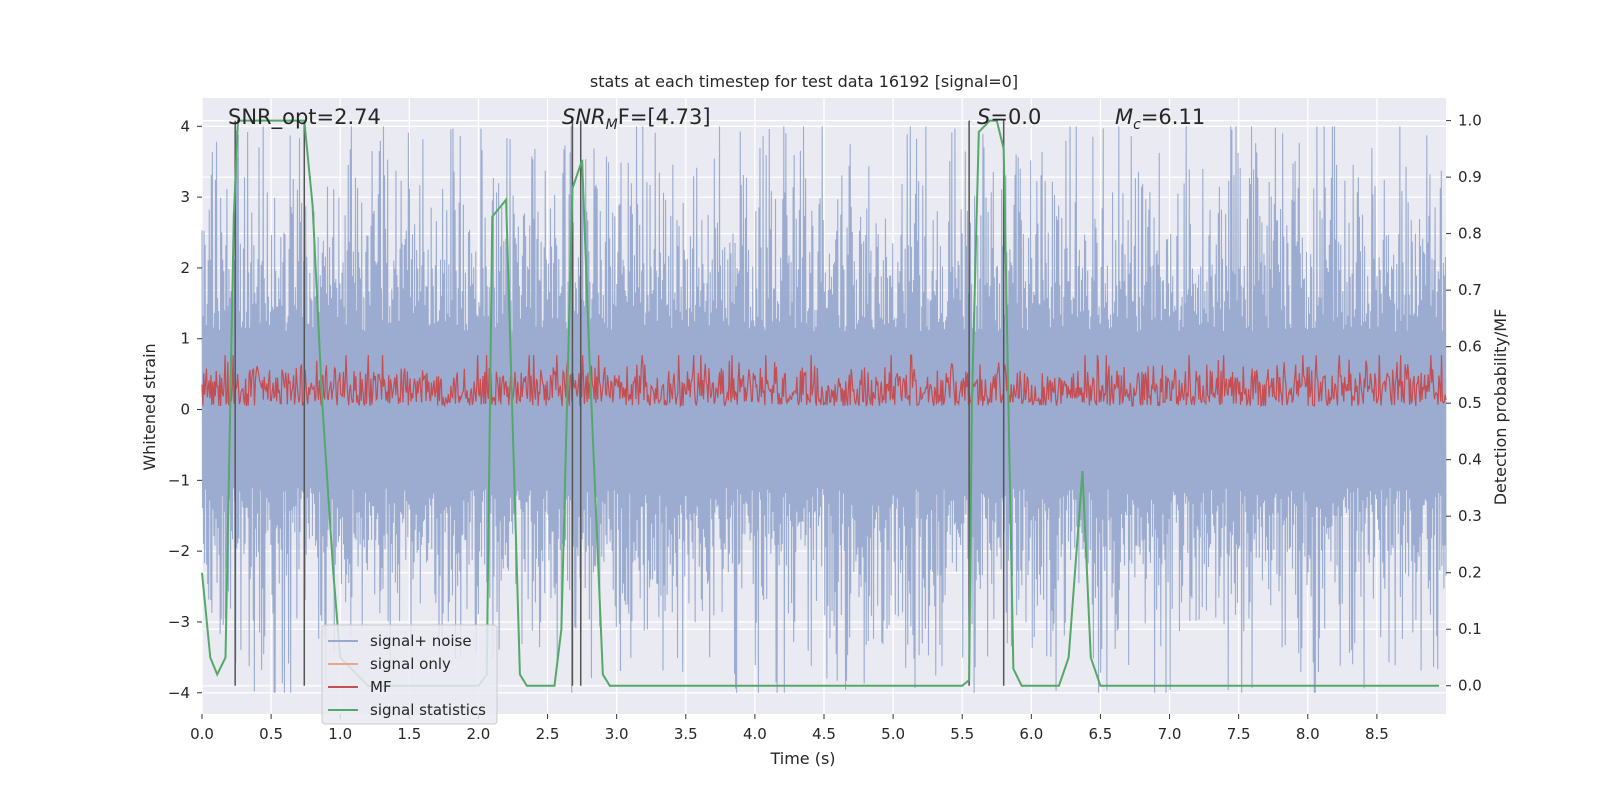 The image size is (1600, 805). I want to click on x-tick-label: 7.0, so click(1170, 734).